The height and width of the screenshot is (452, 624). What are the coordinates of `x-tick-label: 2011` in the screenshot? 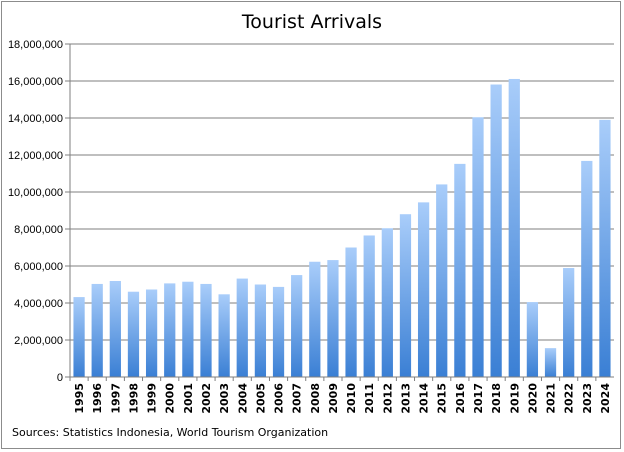 It's located at (369, 398).